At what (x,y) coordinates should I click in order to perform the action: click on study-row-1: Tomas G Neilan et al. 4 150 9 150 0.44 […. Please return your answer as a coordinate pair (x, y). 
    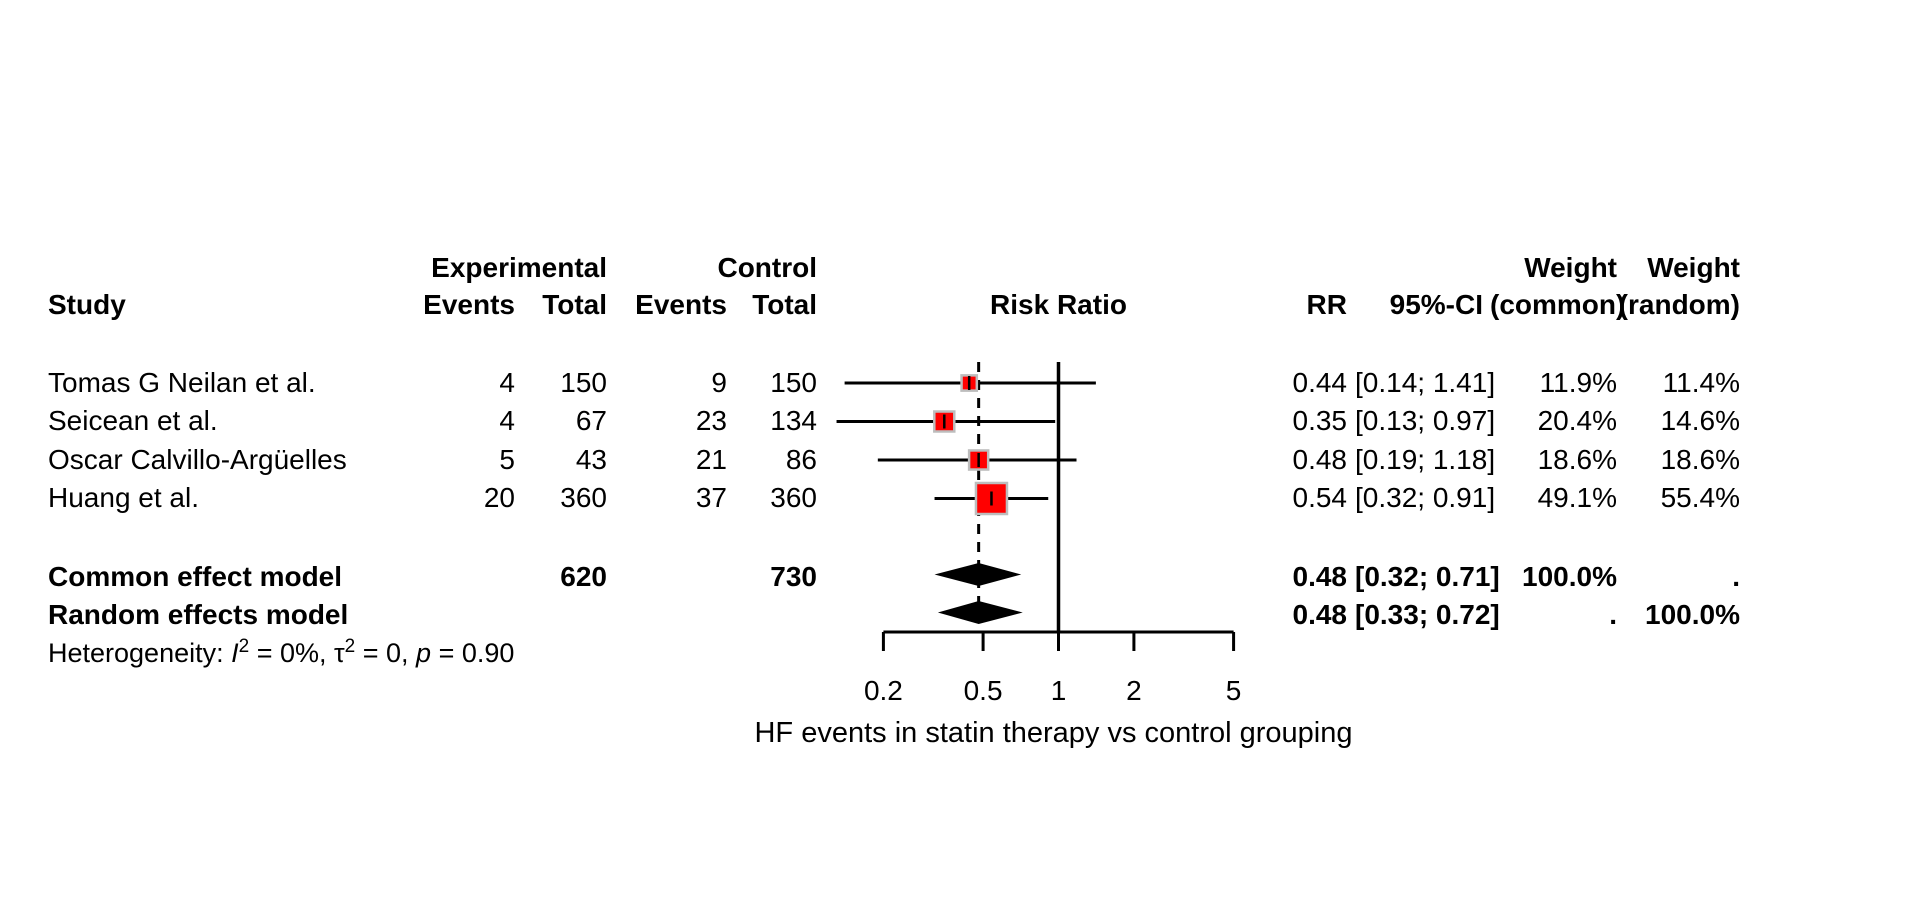
    Looking at the image, I should click on (959, 383).